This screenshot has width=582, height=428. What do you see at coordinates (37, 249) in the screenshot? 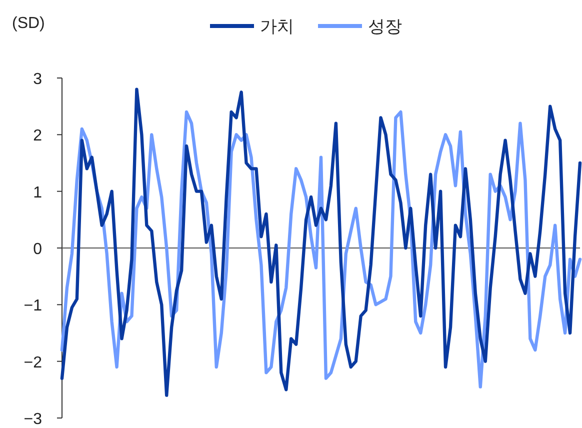
I see `y-tick-label: 0` at bounding box center [37, 249].